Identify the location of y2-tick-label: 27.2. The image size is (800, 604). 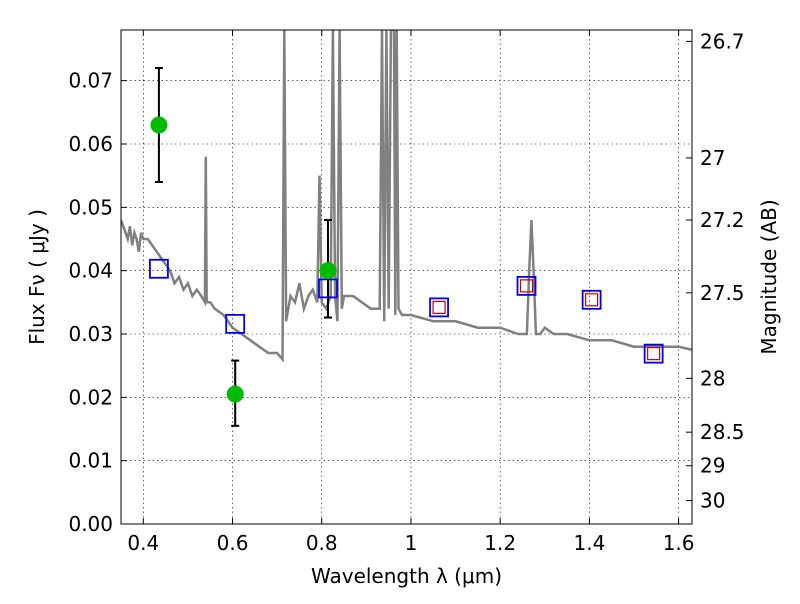
(722, 220).